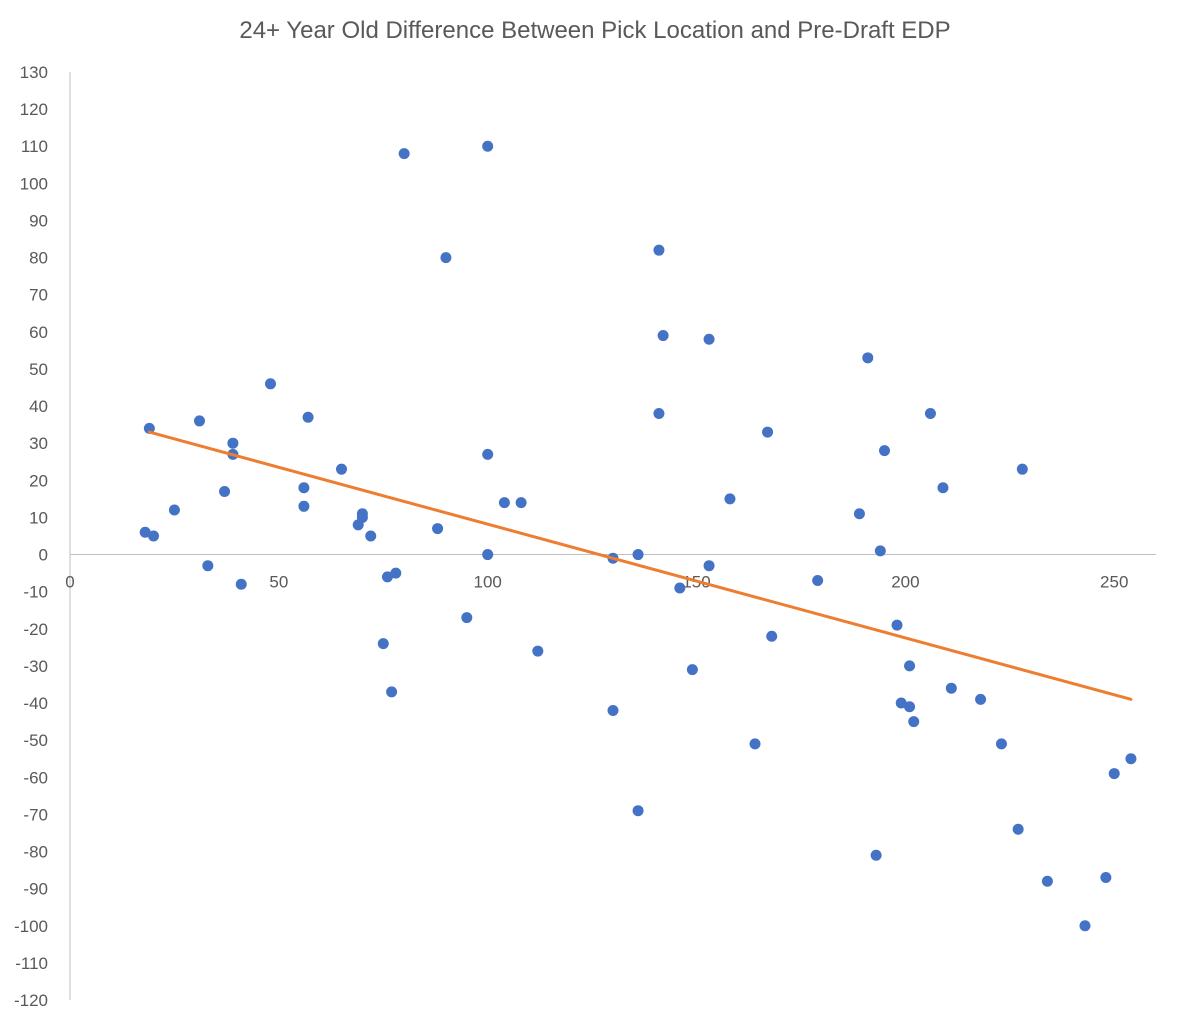 Image resolution: width=1190 pixels, height=1024 pixels. I want to click on y-tick-label: -80, so click(35, 852).